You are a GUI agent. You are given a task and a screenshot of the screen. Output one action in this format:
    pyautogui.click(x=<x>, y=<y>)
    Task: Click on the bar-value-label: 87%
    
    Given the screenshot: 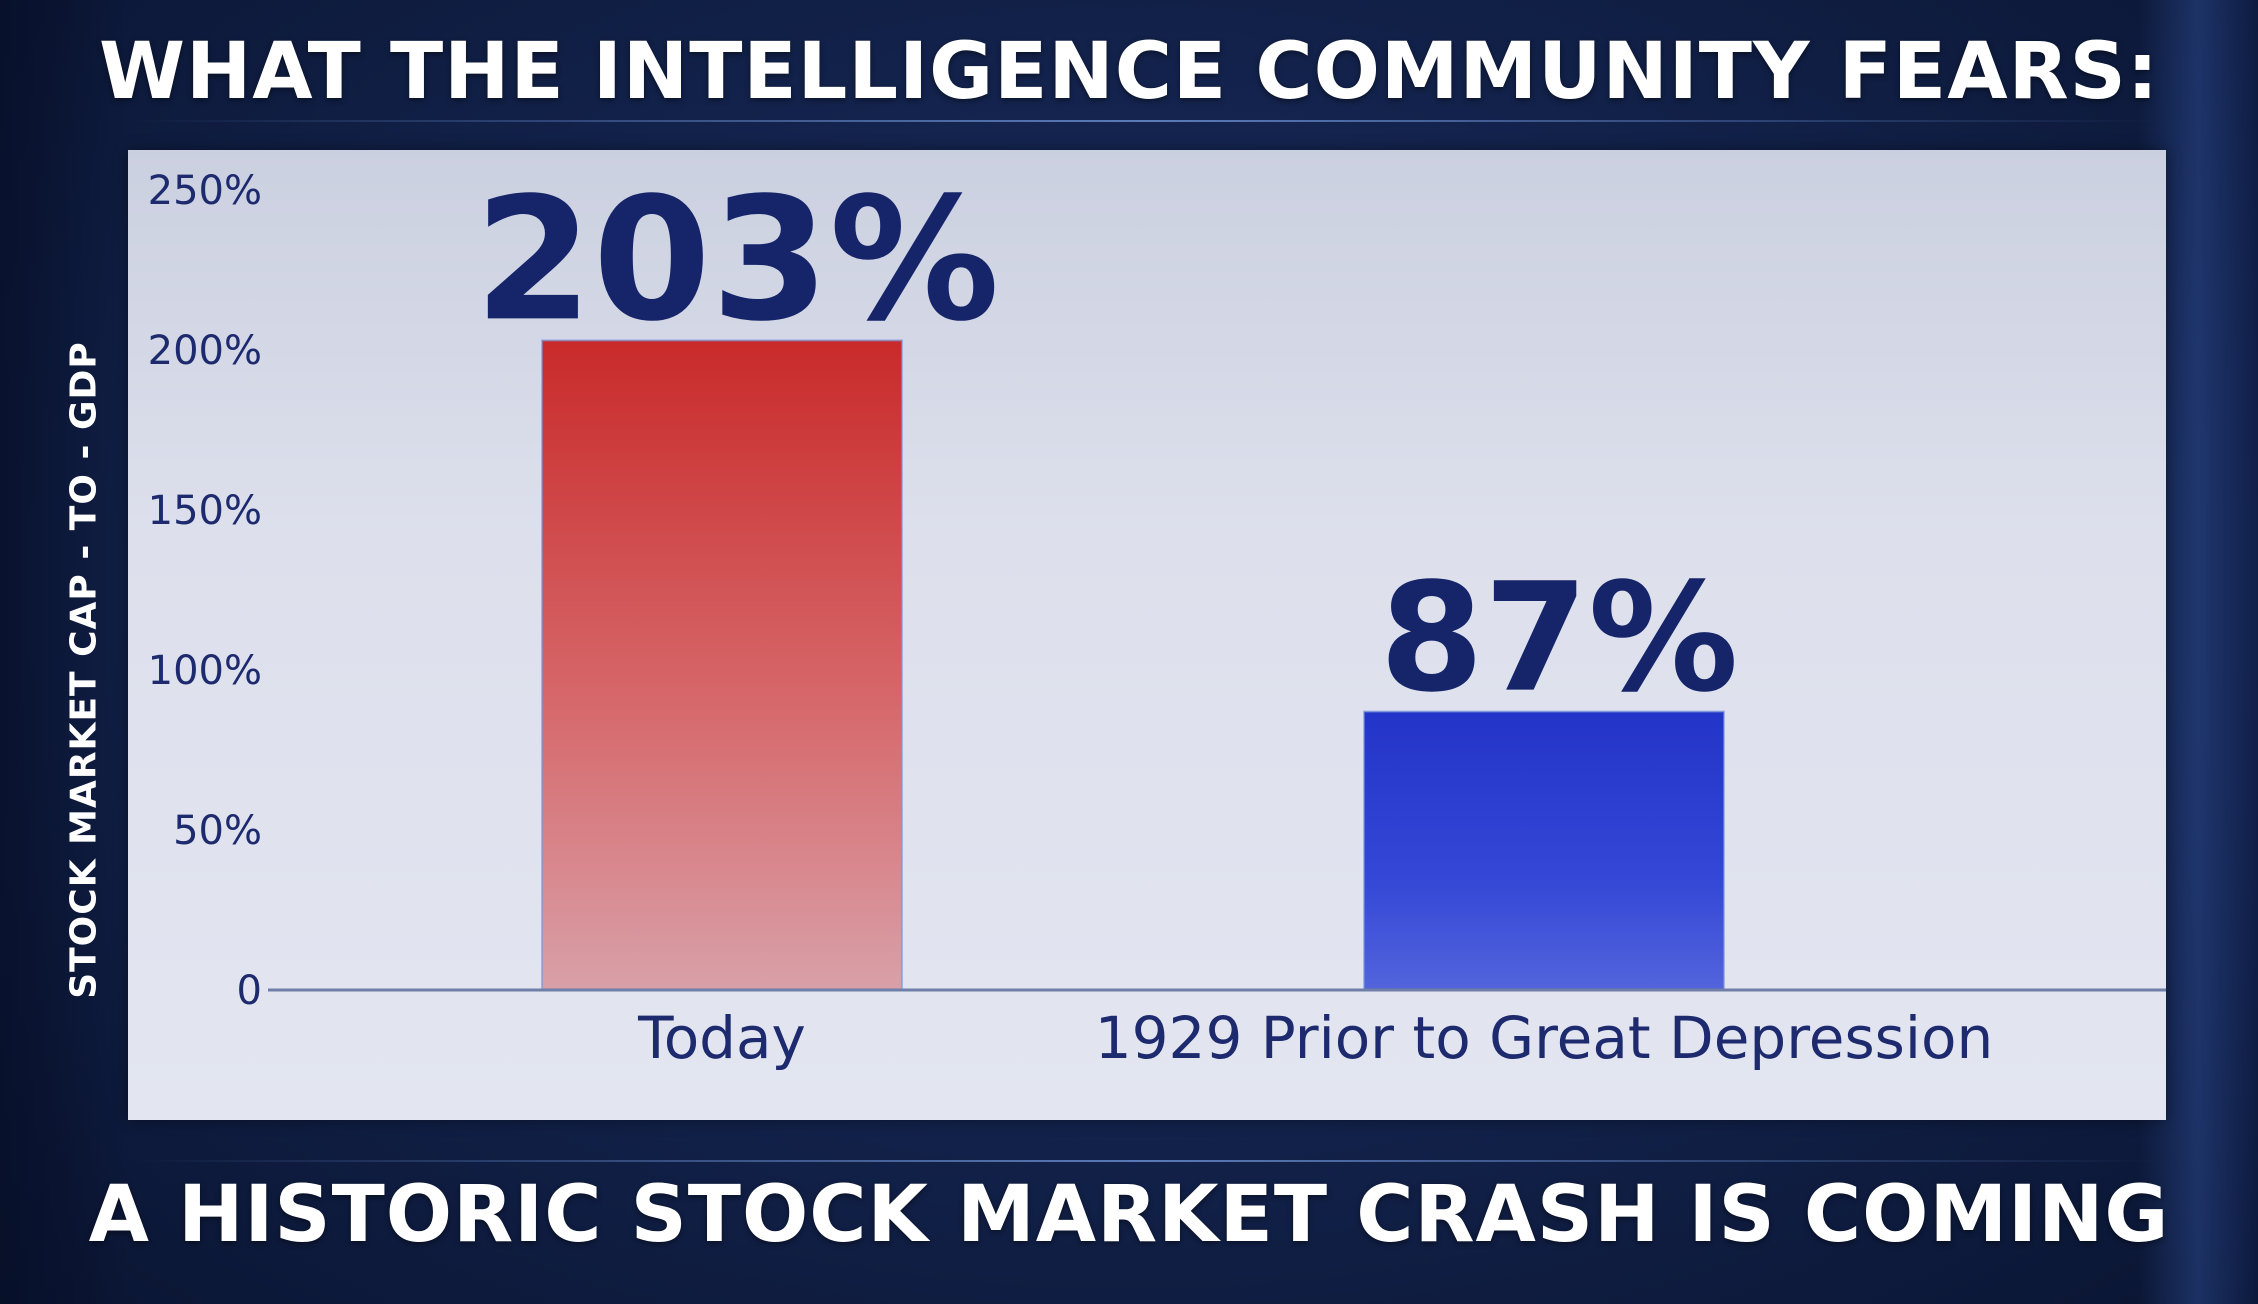 What is the action you would take?
    pyautogui.click(x=1558, y=639)
    